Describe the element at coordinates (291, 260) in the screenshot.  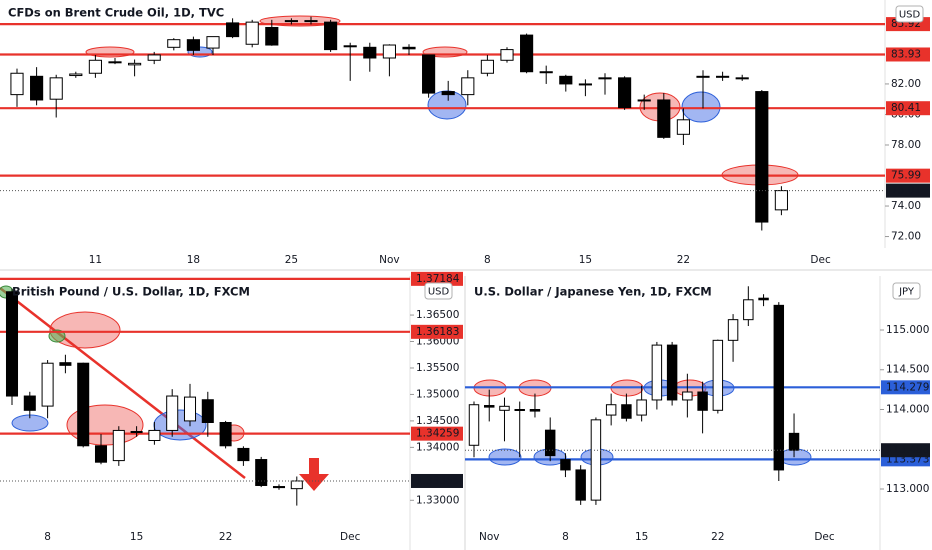
I see `x-tick-label: 25` at that location.